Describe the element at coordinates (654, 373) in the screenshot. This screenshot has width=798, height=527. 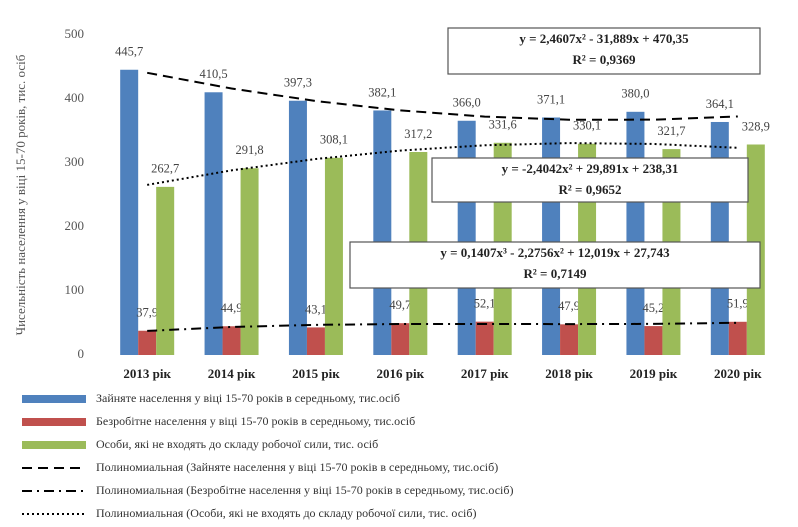
I see `x-tick-label: 2019 рік` at that location.